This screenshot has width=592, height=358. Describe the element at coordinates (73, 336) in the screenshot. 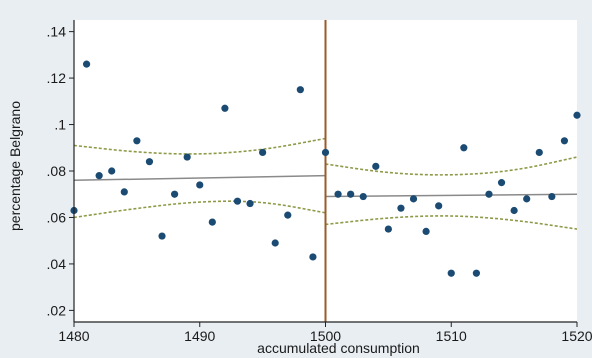

I see `x-tick-label: 1480` at that location.